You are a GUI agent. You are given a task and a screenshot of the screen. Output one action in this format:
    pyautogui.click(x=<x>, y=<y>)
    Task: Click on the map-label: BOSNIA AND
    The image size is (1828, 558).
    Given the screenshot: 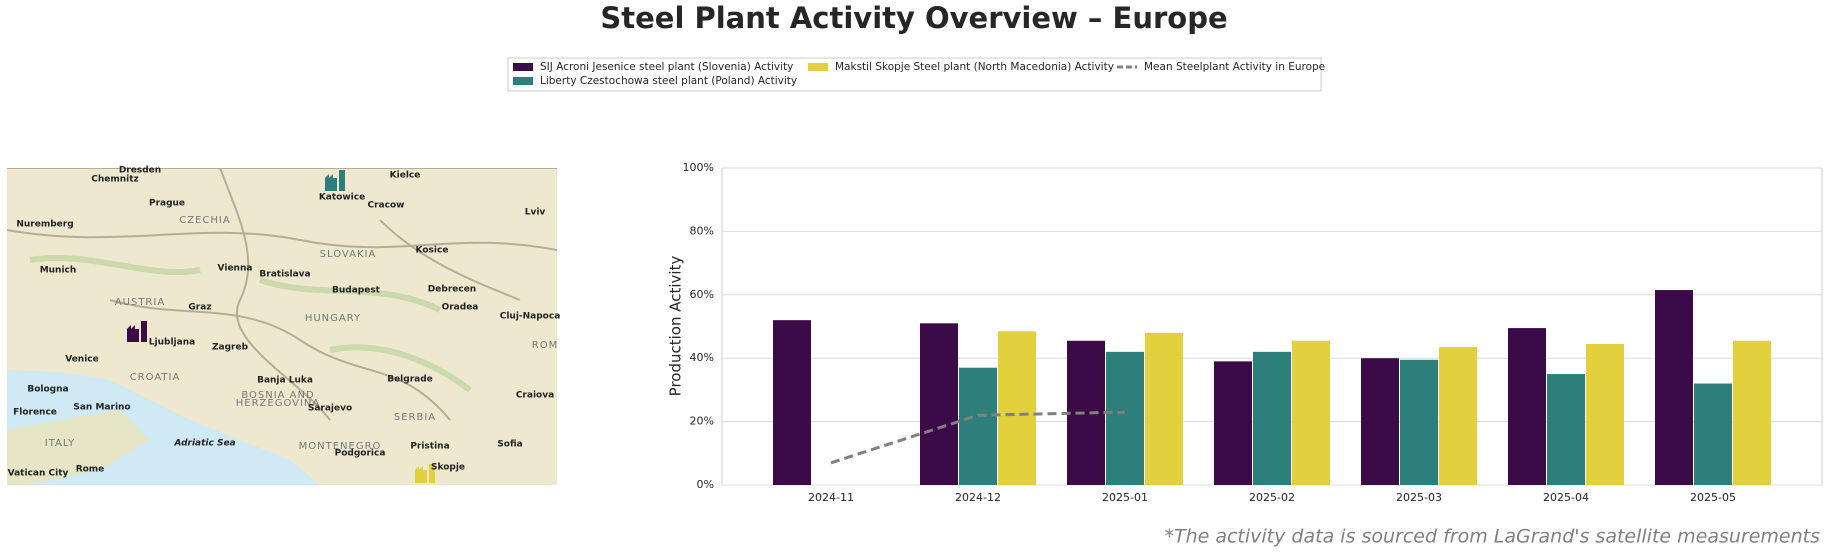 What is the action you would take?
    pyautogui.click(x=277, y=395)
    